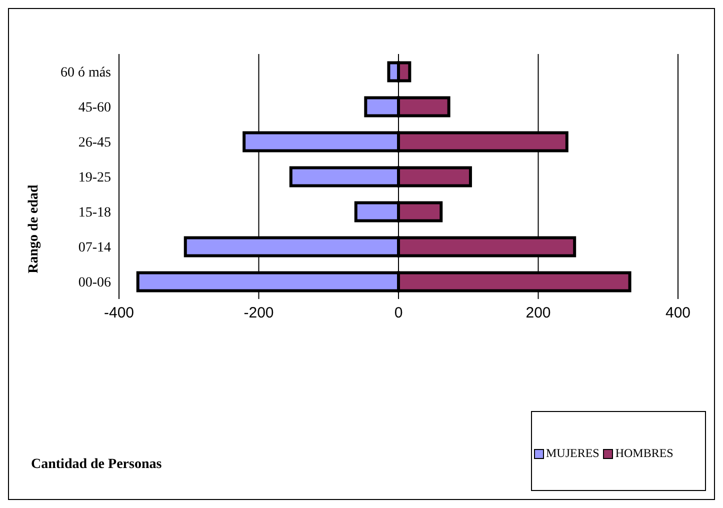  I want to click on x-tick-label: 200, so click(538, 313).